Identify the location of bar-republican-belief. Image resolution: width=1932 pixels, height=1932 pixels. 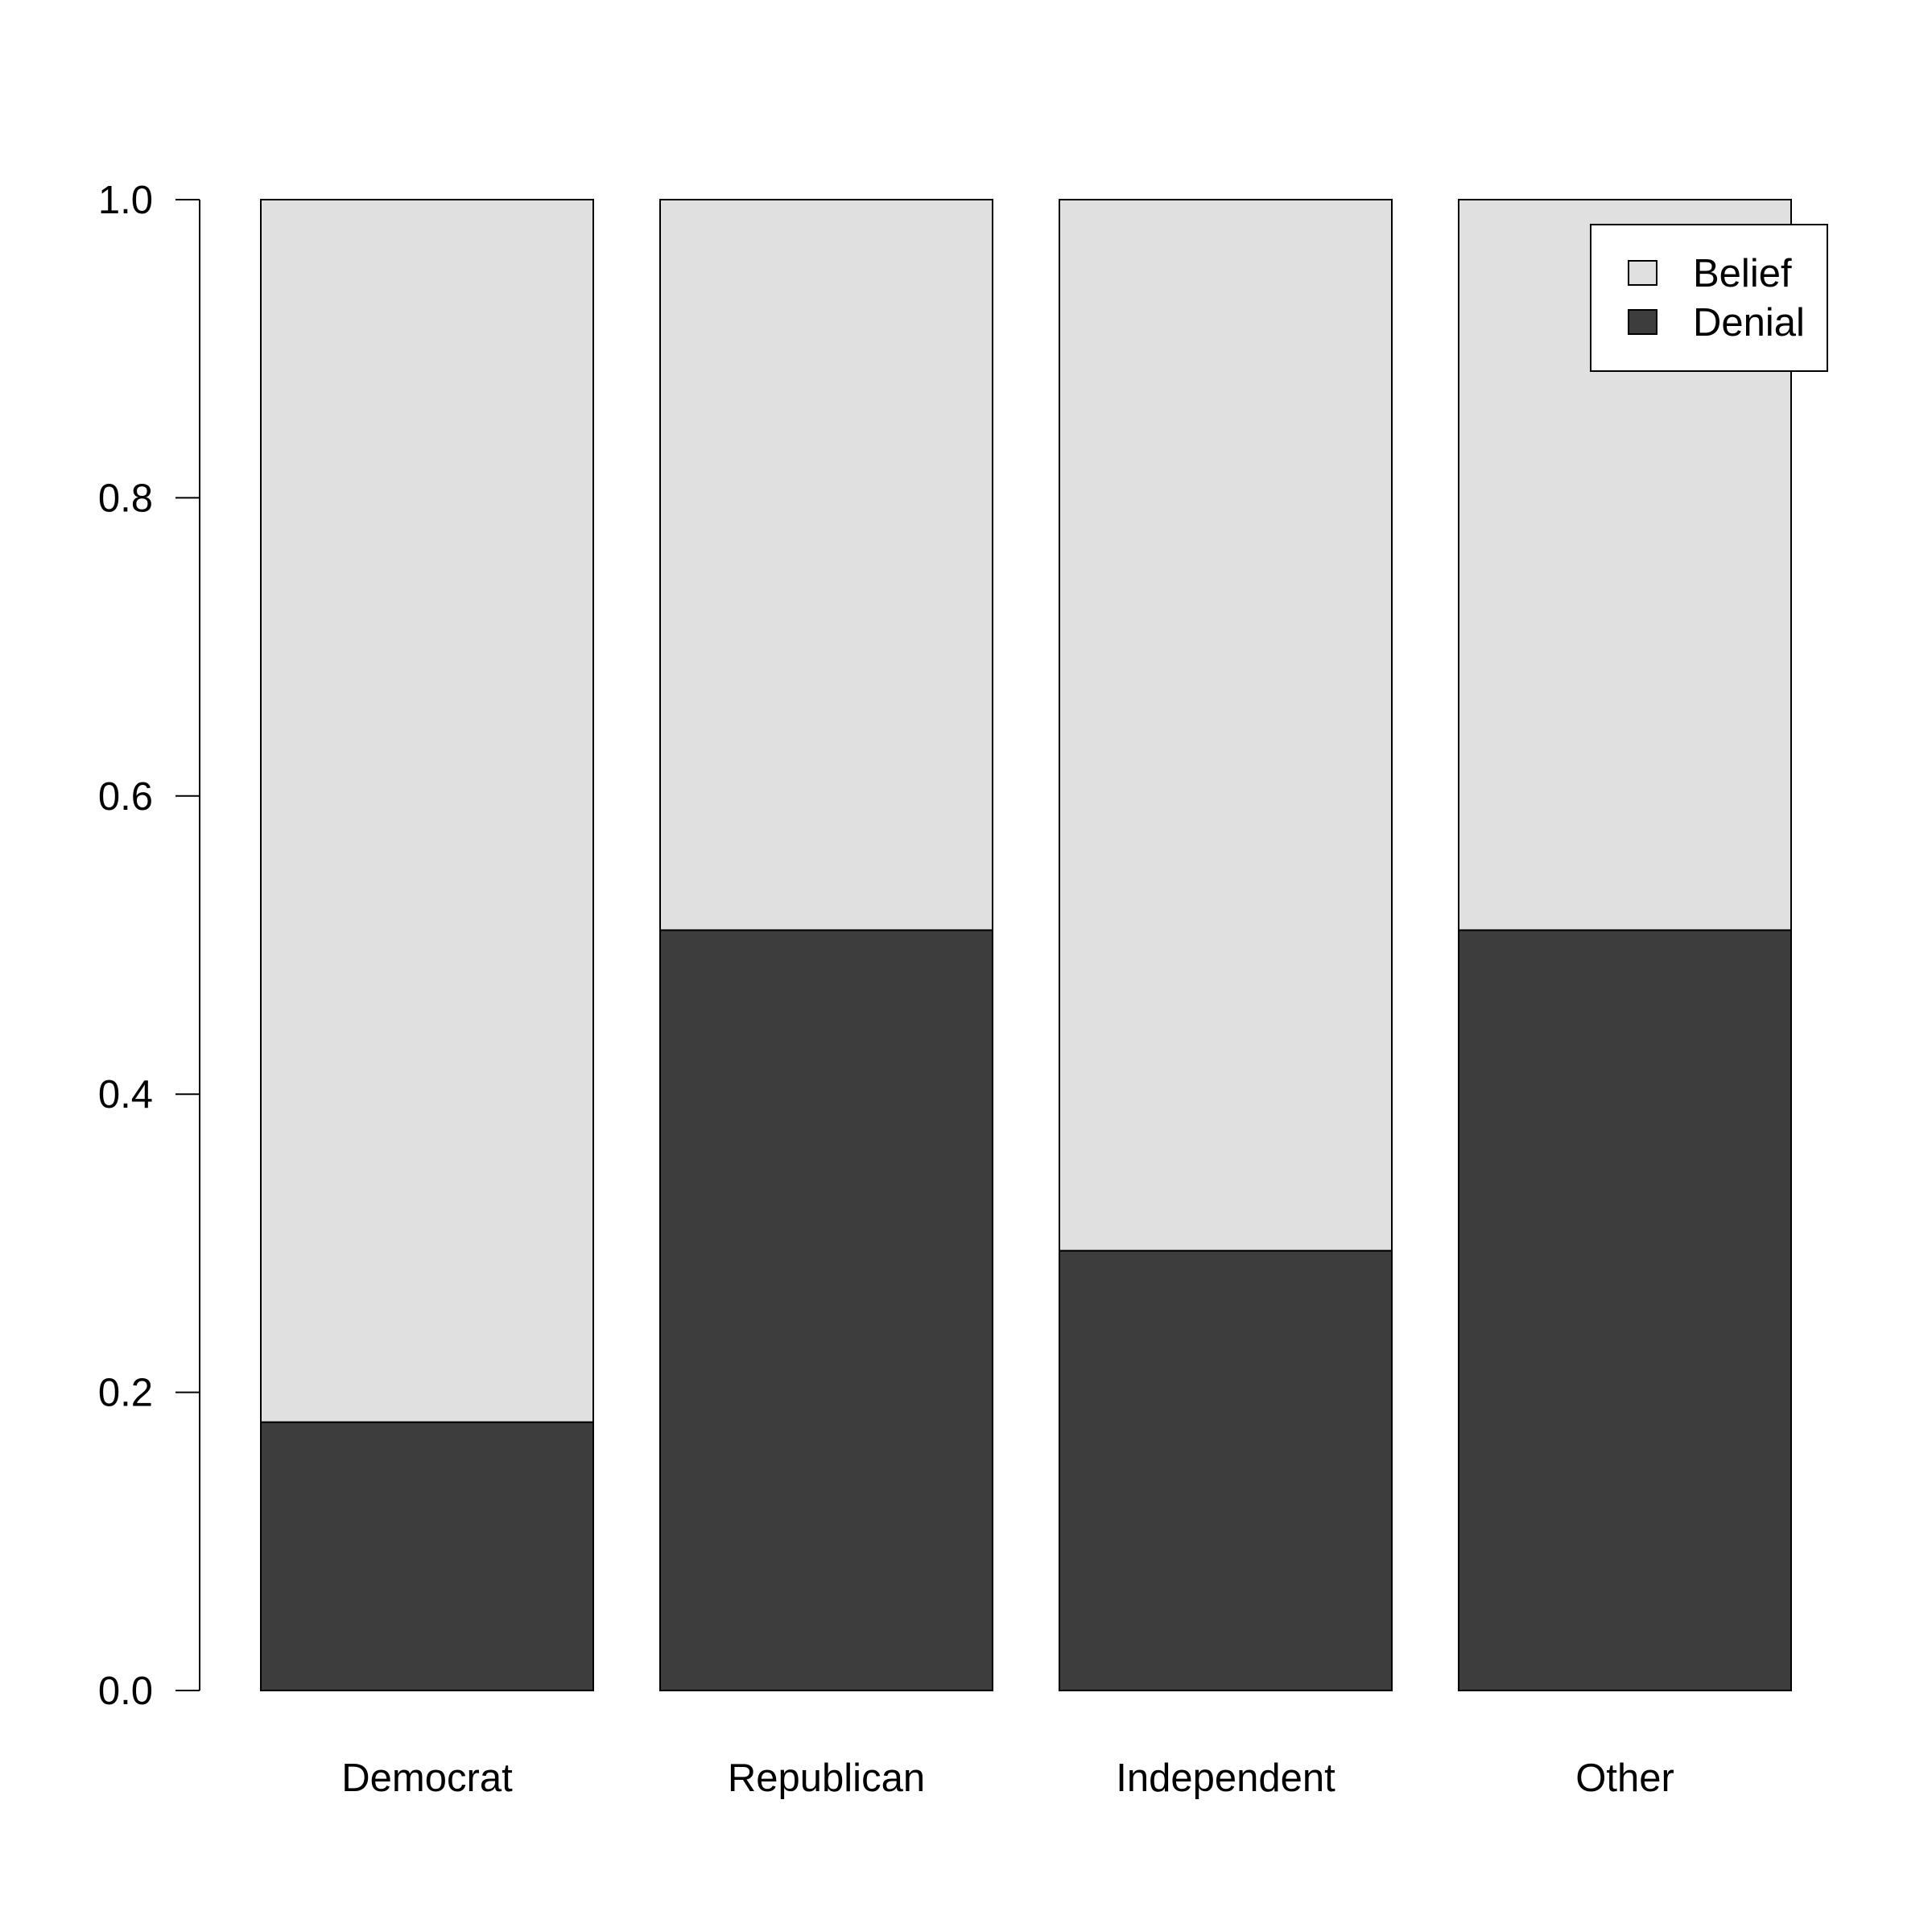
(826, 565).